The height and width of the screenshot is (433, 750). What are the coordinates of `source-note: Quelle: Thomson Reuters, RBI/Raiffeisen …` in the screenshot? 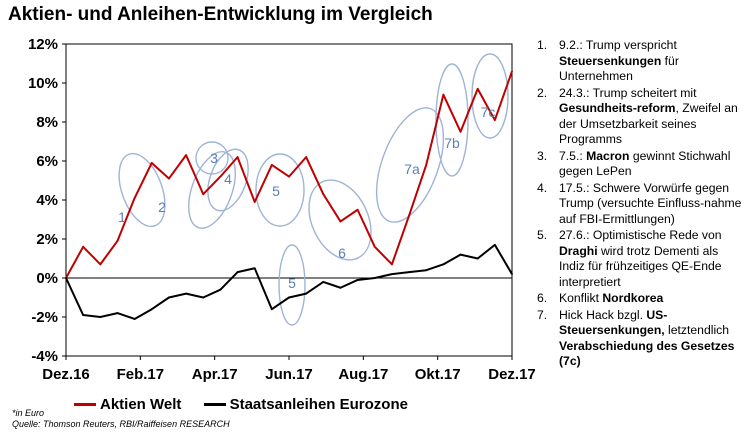 It's located at (121, 424).